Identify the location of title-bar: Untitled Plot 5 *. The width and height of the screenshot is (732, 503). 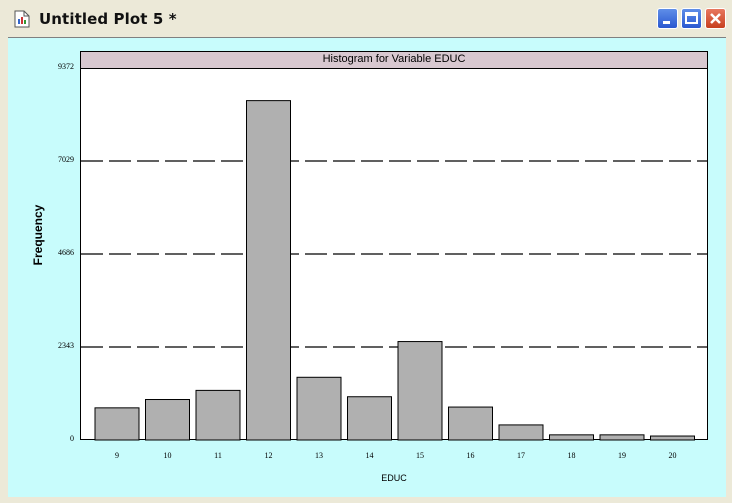
(369, 18).